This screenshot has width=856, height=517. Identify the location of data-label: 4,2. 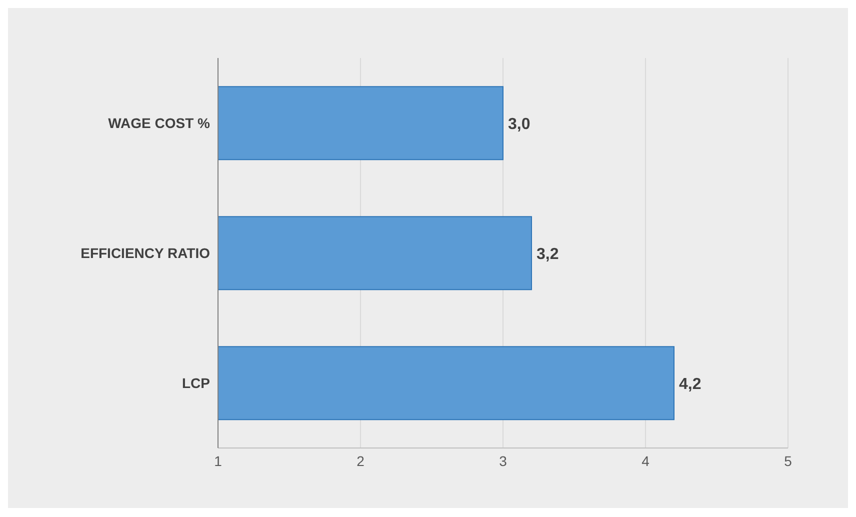
(690, 384).